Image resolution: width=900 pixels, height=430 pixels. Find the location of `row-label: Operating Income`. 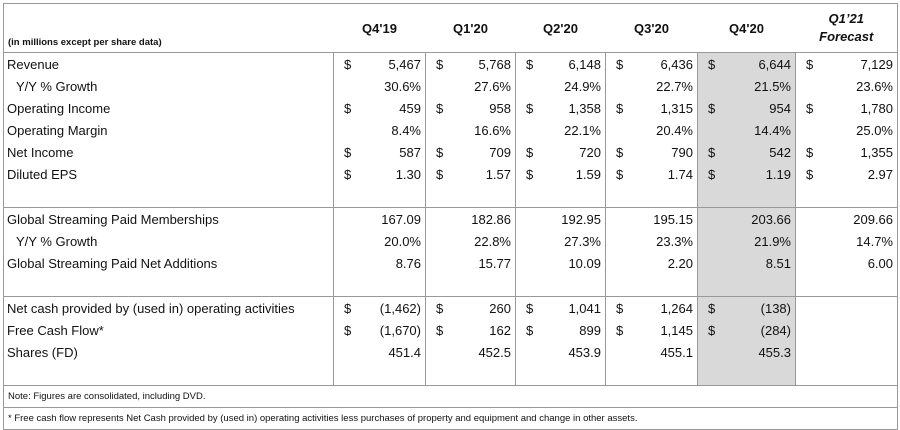

row-label: Operating Income is located at coordinates (59, 108).